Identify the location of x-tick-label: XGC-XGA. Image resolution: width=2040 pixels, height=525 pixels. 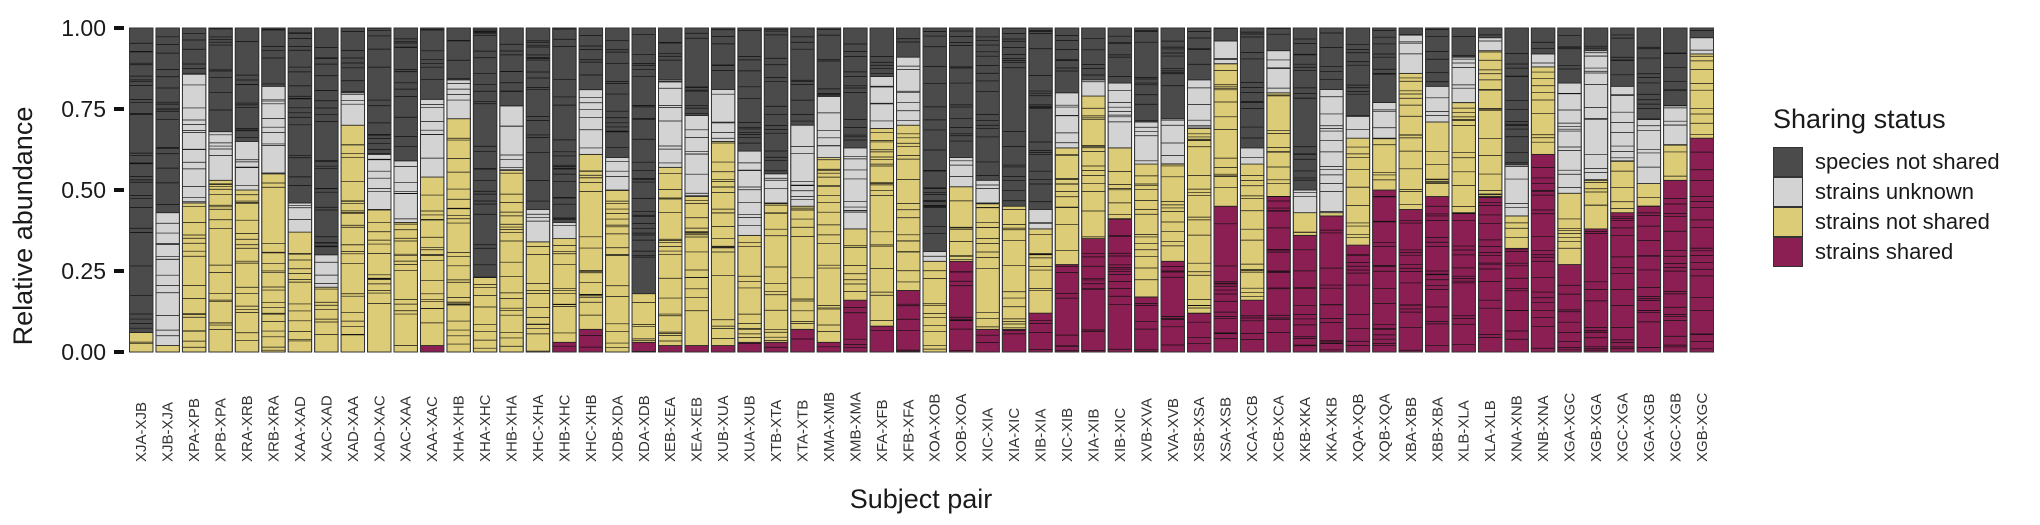
(1622, 427).